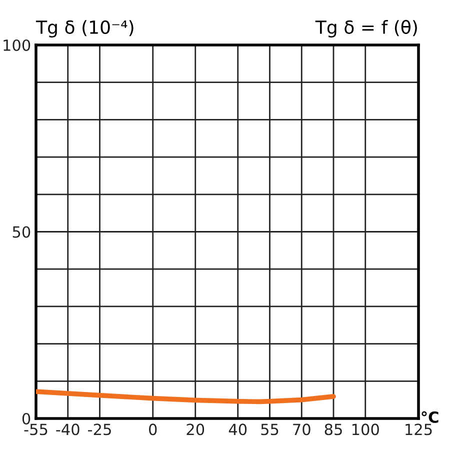  Describe the element at coordinates (36, 430) in the screenshot. I see `x-tick-label: -55` at that location.